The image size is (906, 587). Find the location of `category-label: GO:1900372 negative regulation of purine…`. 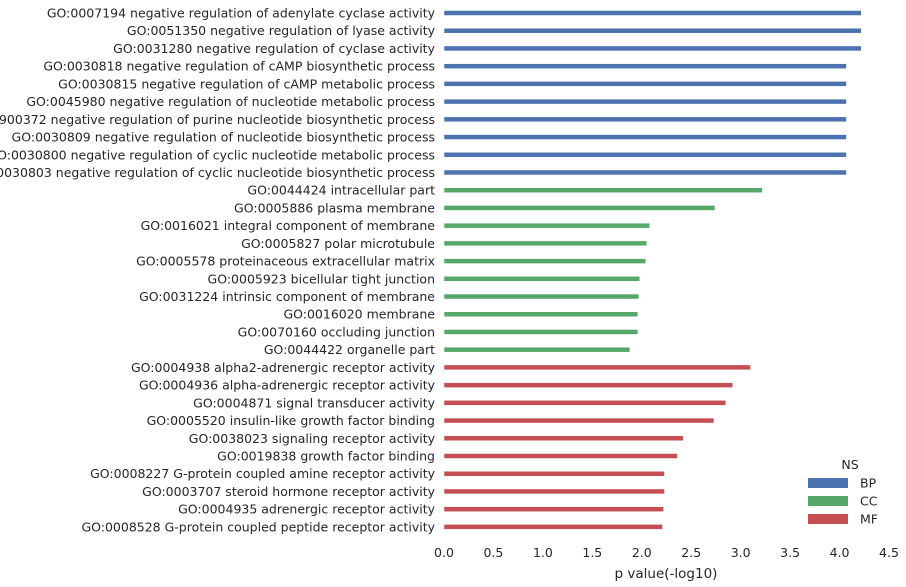

category-label: GO:1900372 negative regulation of purine… is located at coordinates (217, 119).